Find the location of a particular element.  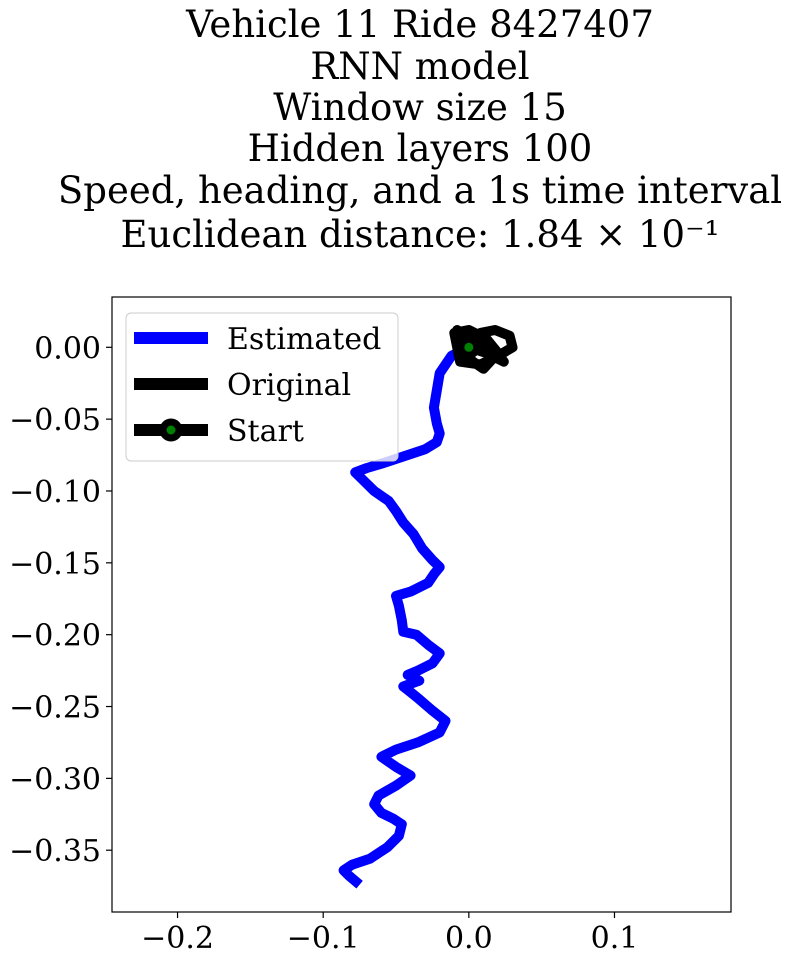

legend-start-label: Start is located at coordinates (265, 431).